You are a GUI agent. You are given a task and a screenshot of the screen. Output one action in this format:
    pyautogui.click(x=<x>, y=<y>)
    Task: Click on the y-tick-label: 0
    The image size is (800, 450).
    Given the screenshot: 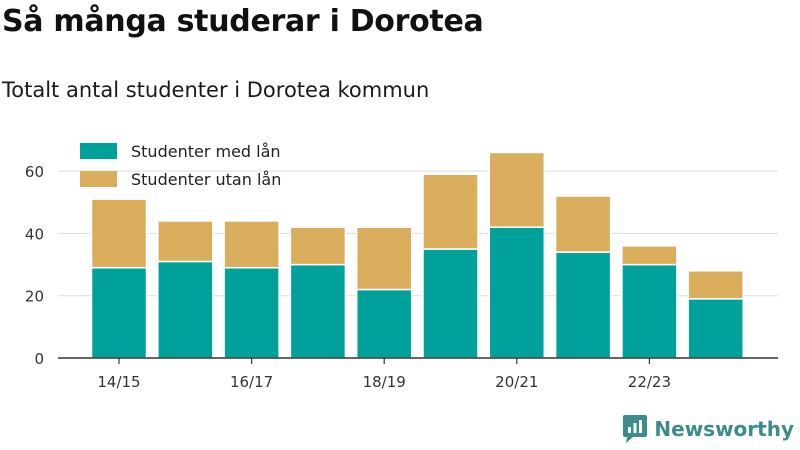 What is the action you would take?
    pyautogui.click(x=39, y=359)
    